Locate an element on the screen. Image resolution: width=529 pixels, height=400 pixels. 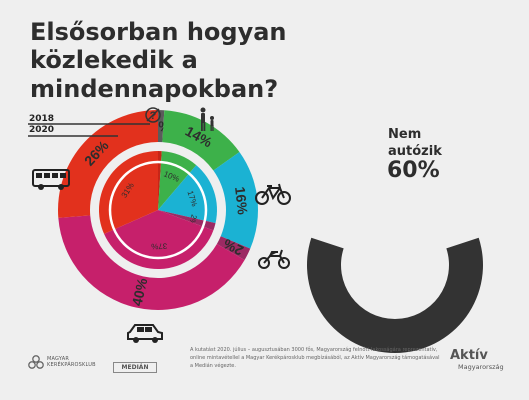
bicycle-icon is located at coordinates (273, 194).